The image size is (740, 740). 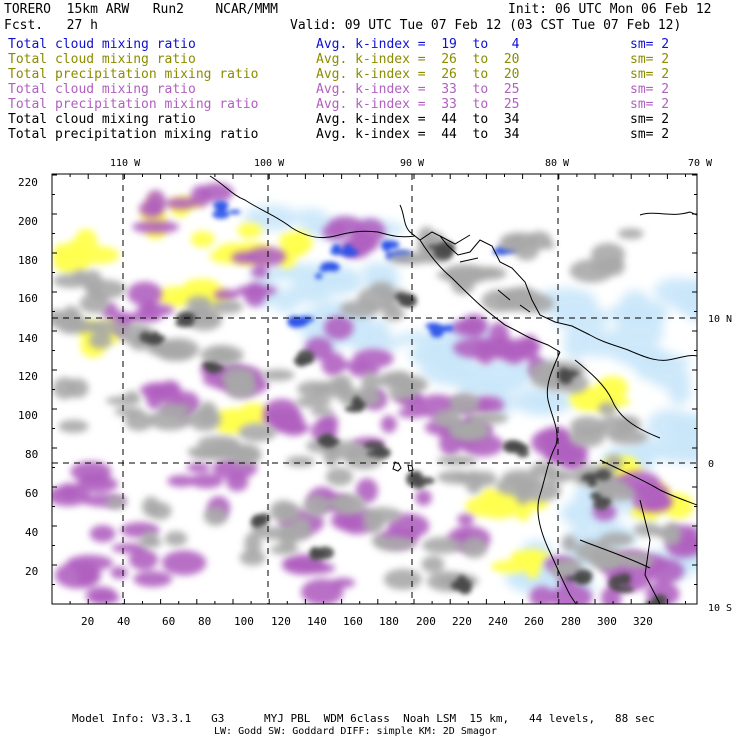 I want to click on x-tick-label: 240, so click(x=498, y=621).